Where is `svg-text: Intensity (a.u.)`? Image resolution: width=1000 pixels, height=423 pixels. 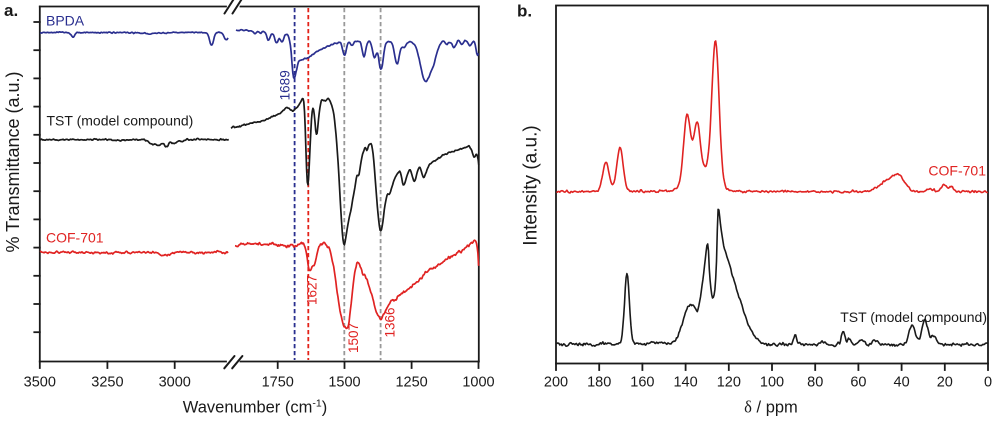 svg-text: Intensity (a.u.) is located at coordinates (531, 185).